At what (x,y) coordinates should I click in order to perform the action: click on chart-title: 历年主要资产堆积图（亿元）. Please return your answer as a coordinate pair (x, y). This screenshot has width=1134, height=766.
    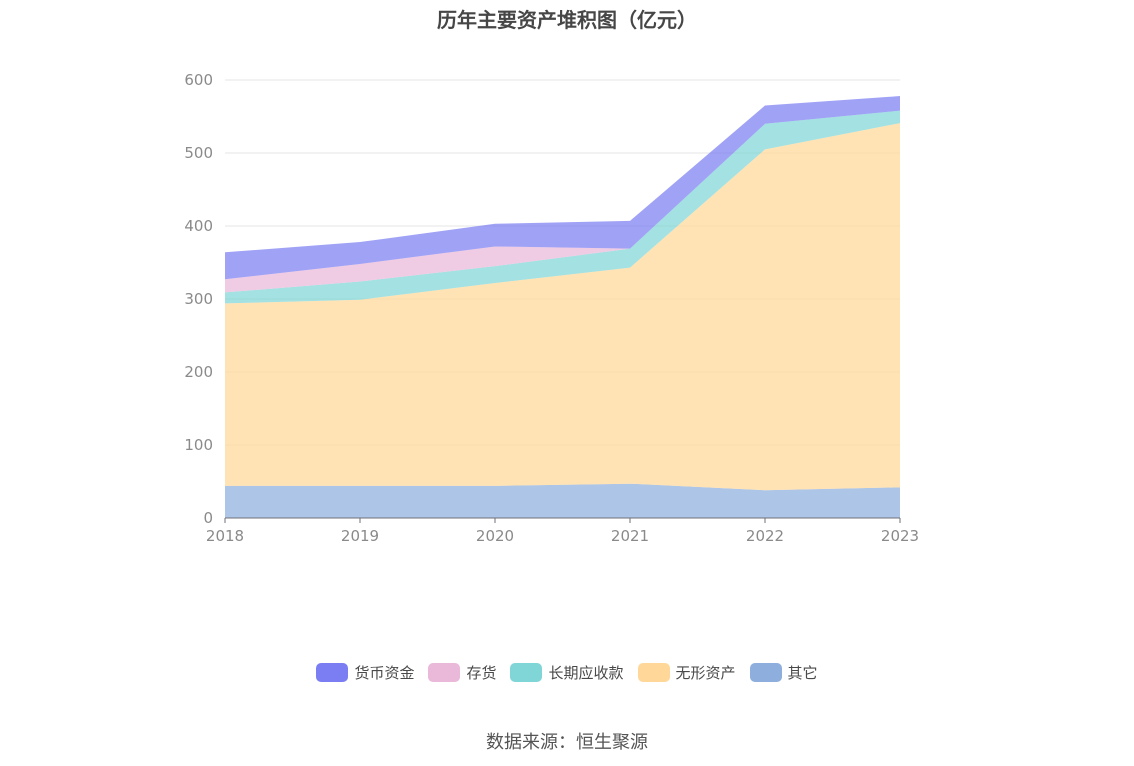
    Looking at the image, I should click on (567, 20).